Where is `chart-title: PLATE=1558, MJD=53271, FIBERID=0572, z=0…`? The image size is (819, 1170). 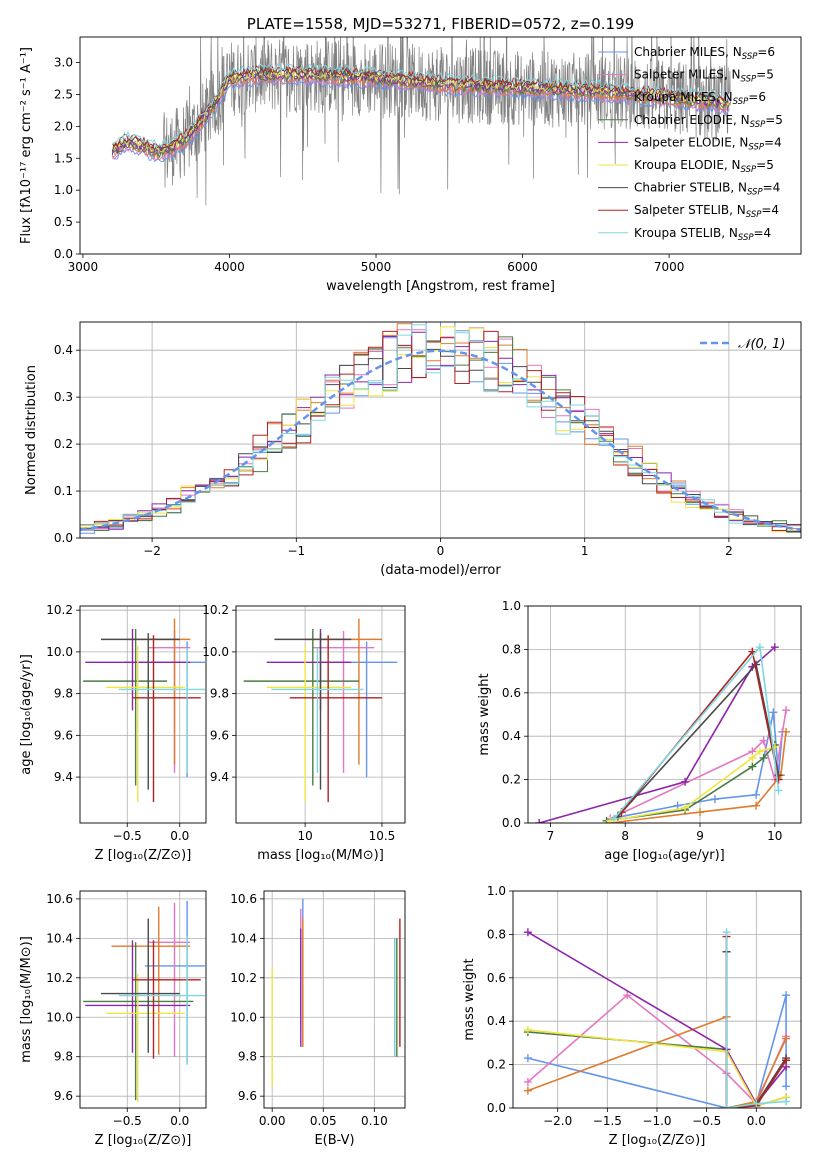 chart-title: PLATE=1558, MJD=53271, FIBERID=0572, z=0… is located at coordinates (440, 24).